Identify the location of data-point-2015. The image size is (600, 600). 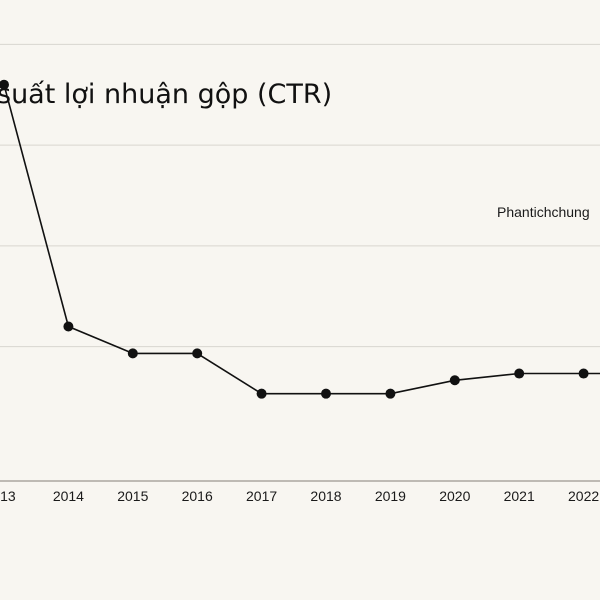
(132, 353).